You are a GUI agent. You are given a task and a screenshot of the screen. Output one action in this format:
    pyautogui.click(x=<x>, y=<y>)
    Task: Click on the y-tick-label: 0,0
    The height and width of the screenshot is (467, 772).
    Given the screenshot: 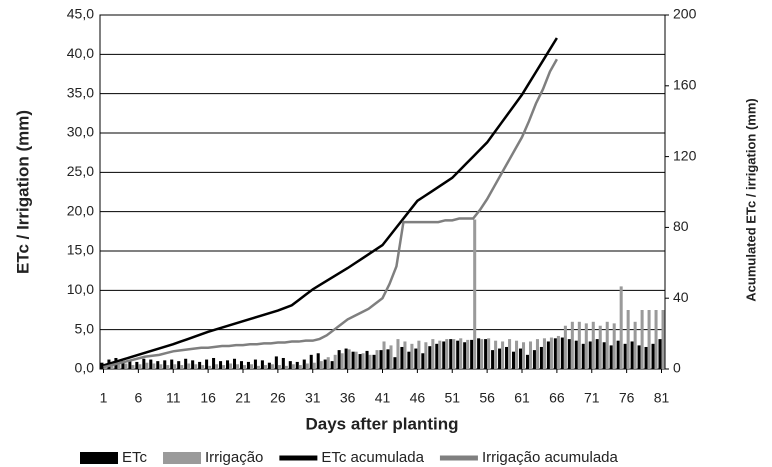 What is the action you would take?
    pyautogui.click(x=85, y=368)
    